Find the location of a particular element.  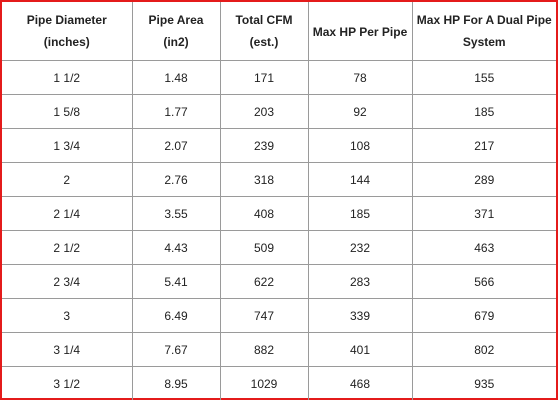

table-row: 2 1/4 3.55 408 185 371 is located at coordinates (279, 213).